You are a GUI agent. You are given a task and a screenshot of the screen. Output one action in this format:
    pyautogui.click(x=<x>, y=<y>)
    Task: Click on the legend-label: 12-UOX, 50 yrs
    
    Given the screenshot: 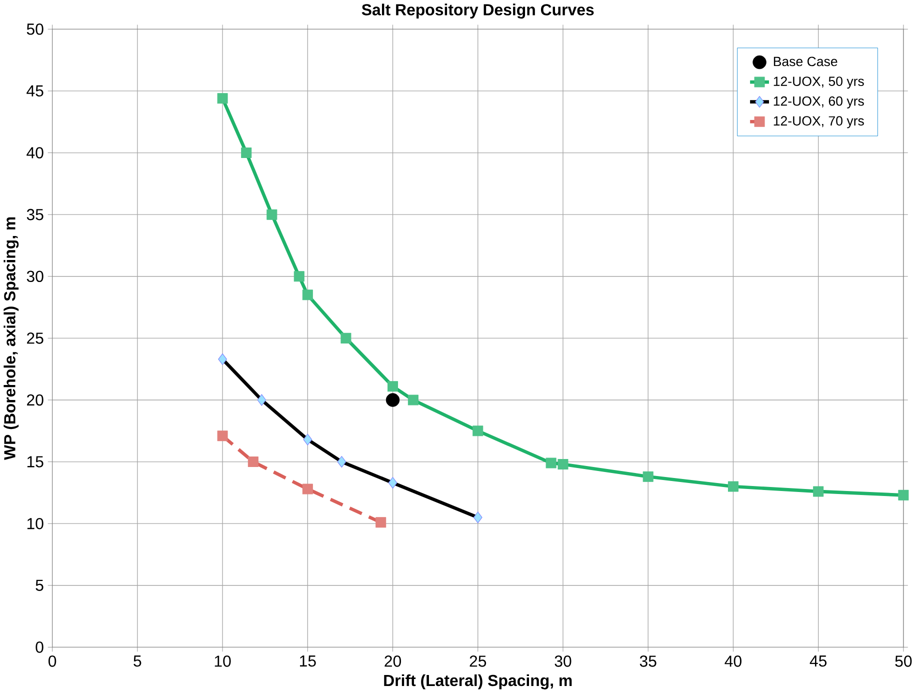 What is the action you would take?
    pyautogui.click(x=819, y=82)
    